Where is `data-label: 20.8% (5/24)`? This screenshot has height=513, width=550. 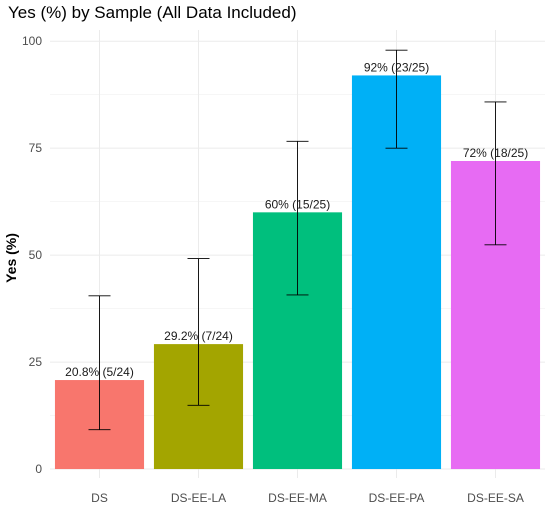
data-label: 20.8% (5/24) is located at coordinates (99, 372).